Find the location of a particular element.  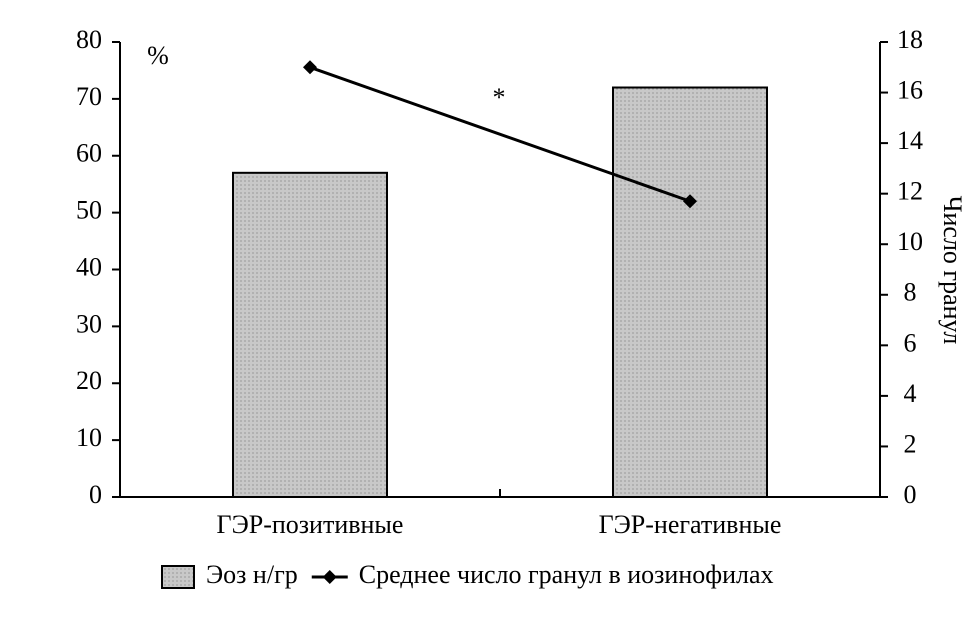

y2-tick-label: 14 is located at coordinates (910, 140).